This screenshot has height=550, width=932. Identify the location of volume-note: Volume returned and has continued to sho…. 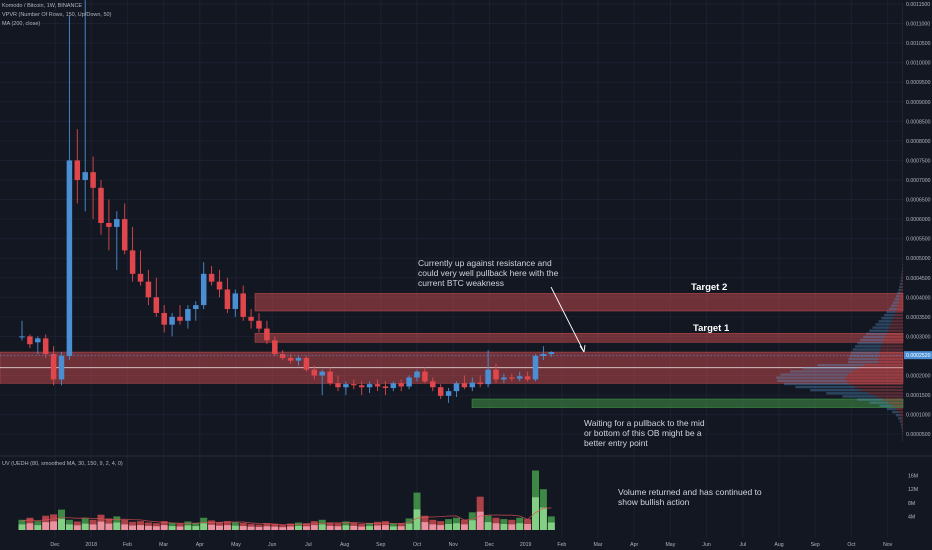
(690, 497).